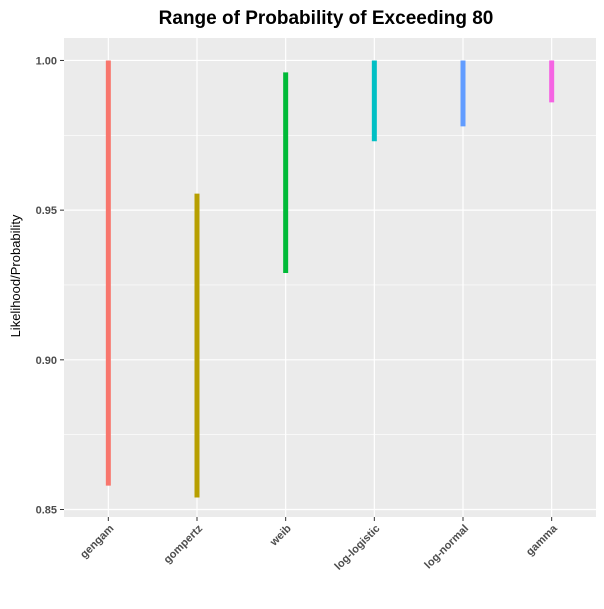 The height and width of the screenshot is (609, 604). I want to click on y-tick-label: 0.95, so click(46, 211).